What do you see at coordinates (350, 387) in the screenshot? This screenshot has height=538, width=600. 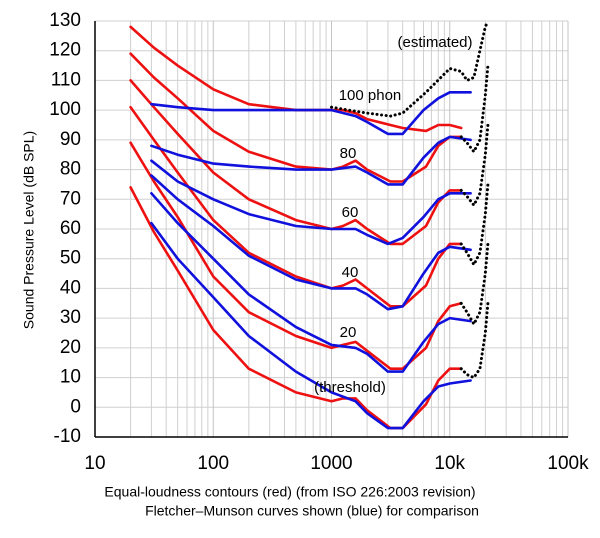 I see `annotation: (threshold)` at bounding box center [350, 387].